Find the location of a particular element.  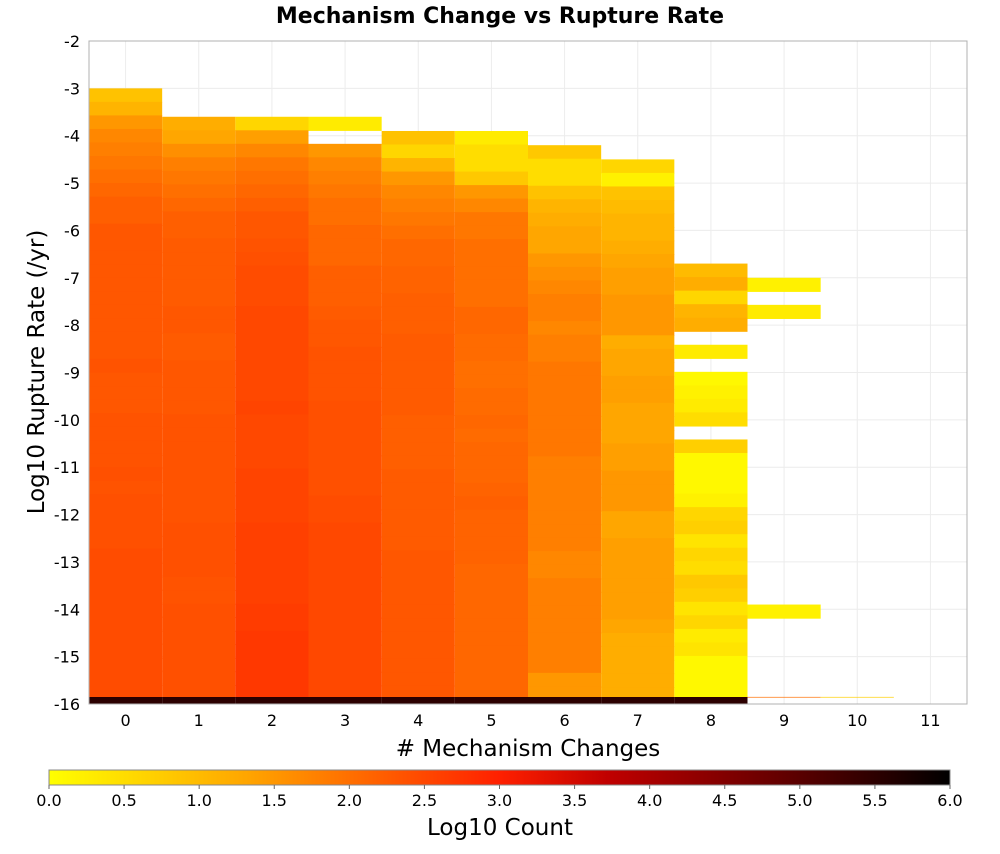

x-tick-label: 9 is located at coordinates (784, 720).